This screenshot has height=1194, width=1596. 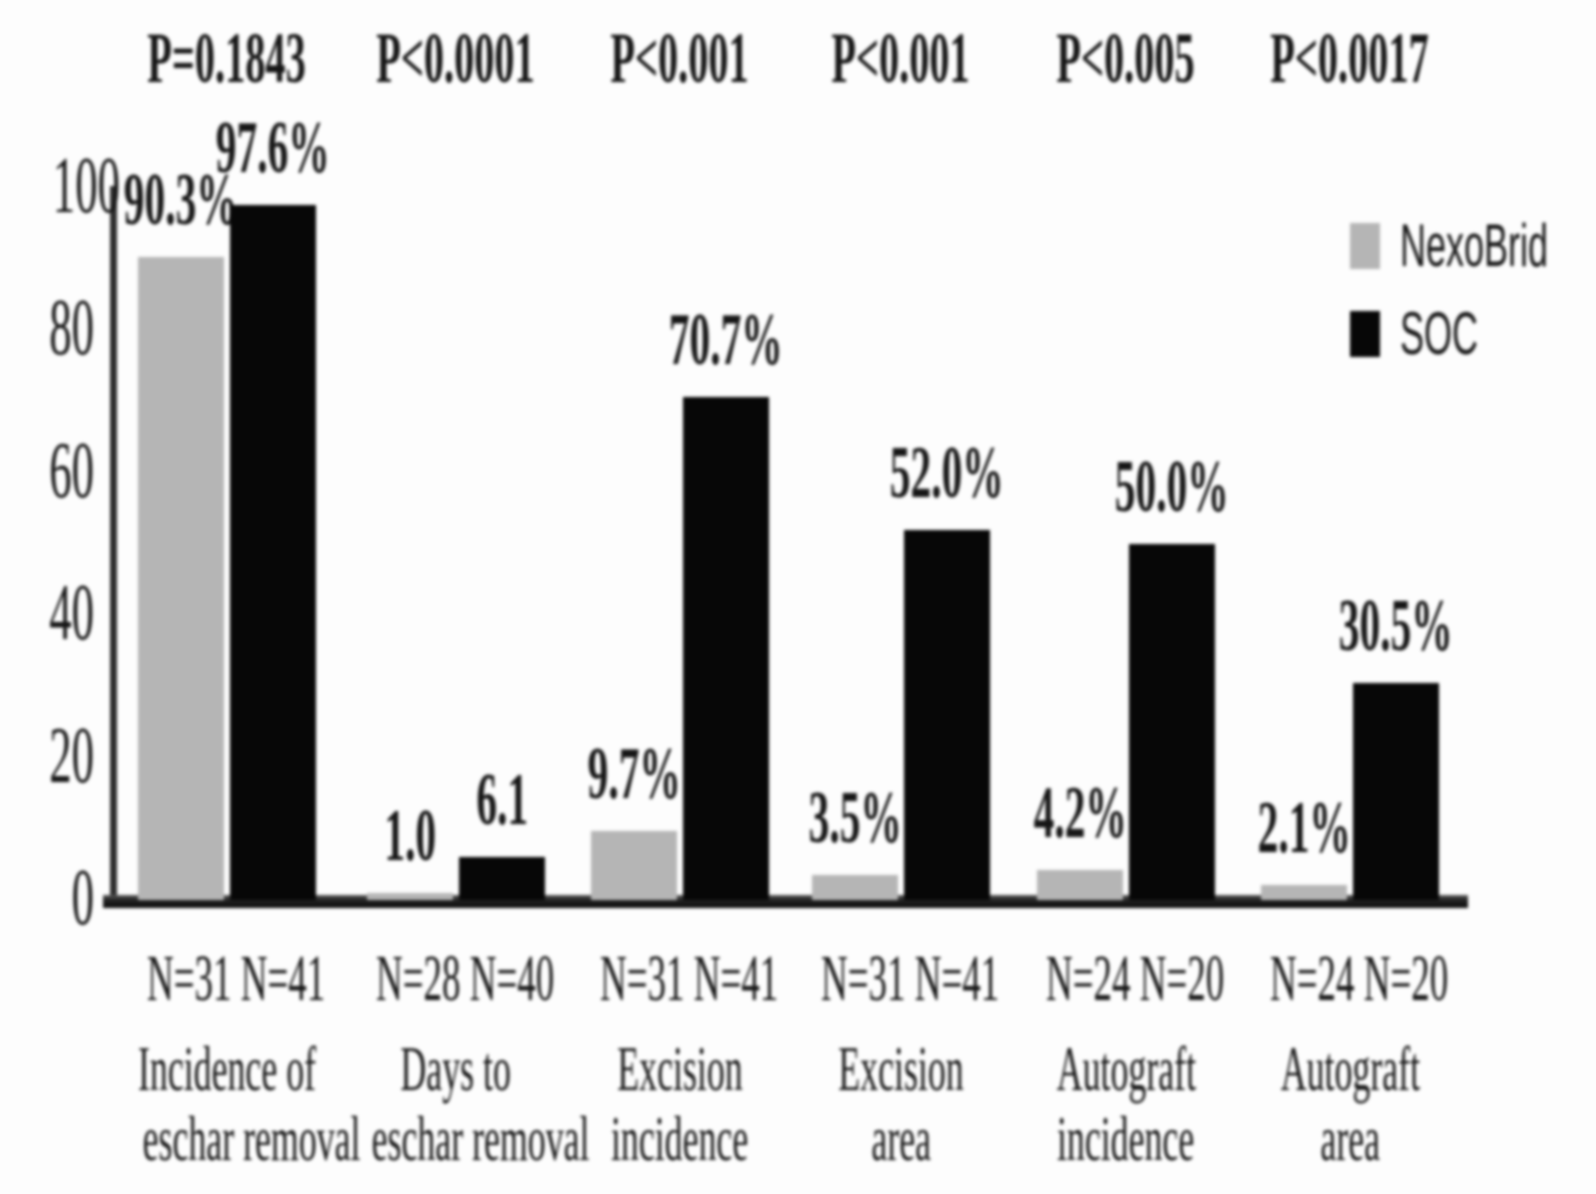 I want to click on text: Days to, so click(x=456, y=1068).